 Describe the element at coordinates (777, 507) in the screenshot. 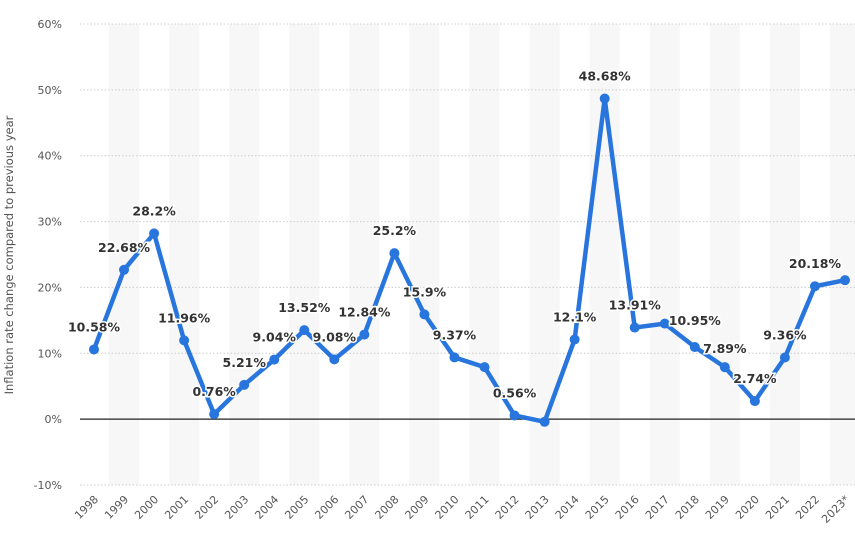

I see `x-tick-label: 2021` at that location.